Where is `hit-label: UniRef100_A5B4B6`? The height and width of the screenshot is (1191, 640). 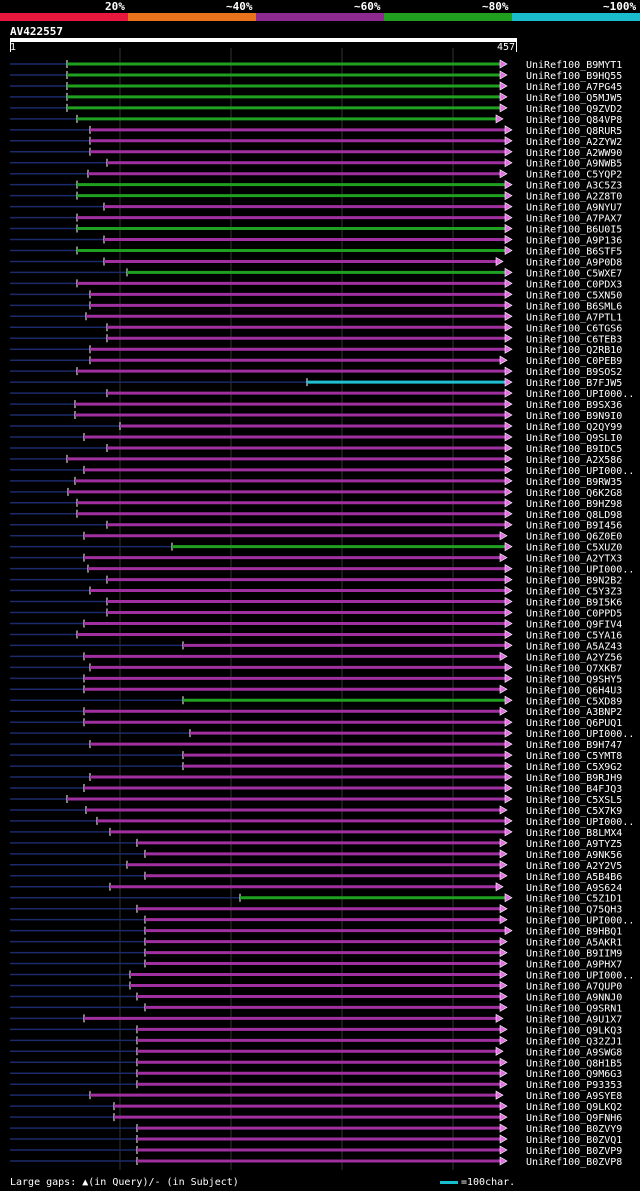
hit-label: UniRef100_A5B4B6 is located at coordinates (574, 877).